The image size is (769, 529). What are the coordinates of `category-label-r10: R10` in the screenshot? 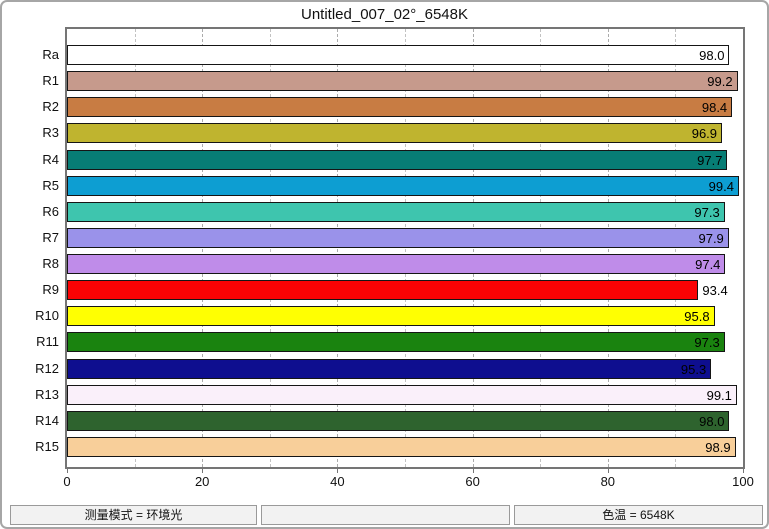 It's located at (47, 316).